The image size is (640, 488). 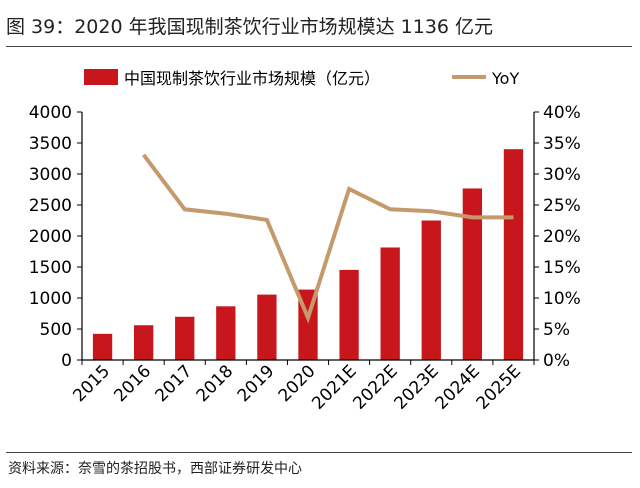 I want to click on right-tick-label: 5%, so click(x=556, y=330).